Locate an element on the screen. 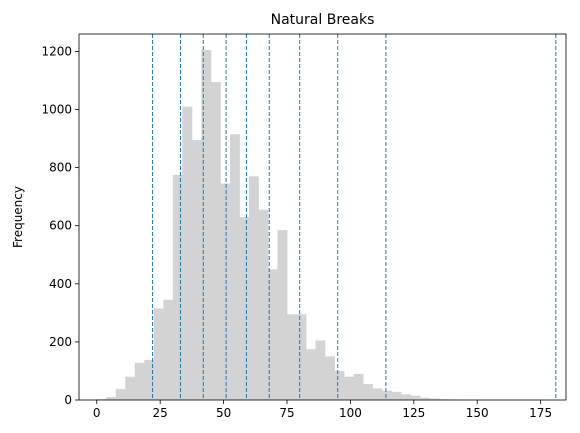 This screenshot has width=580, height=433. y-tick-label: 800 is located at coordinates (60, 168).